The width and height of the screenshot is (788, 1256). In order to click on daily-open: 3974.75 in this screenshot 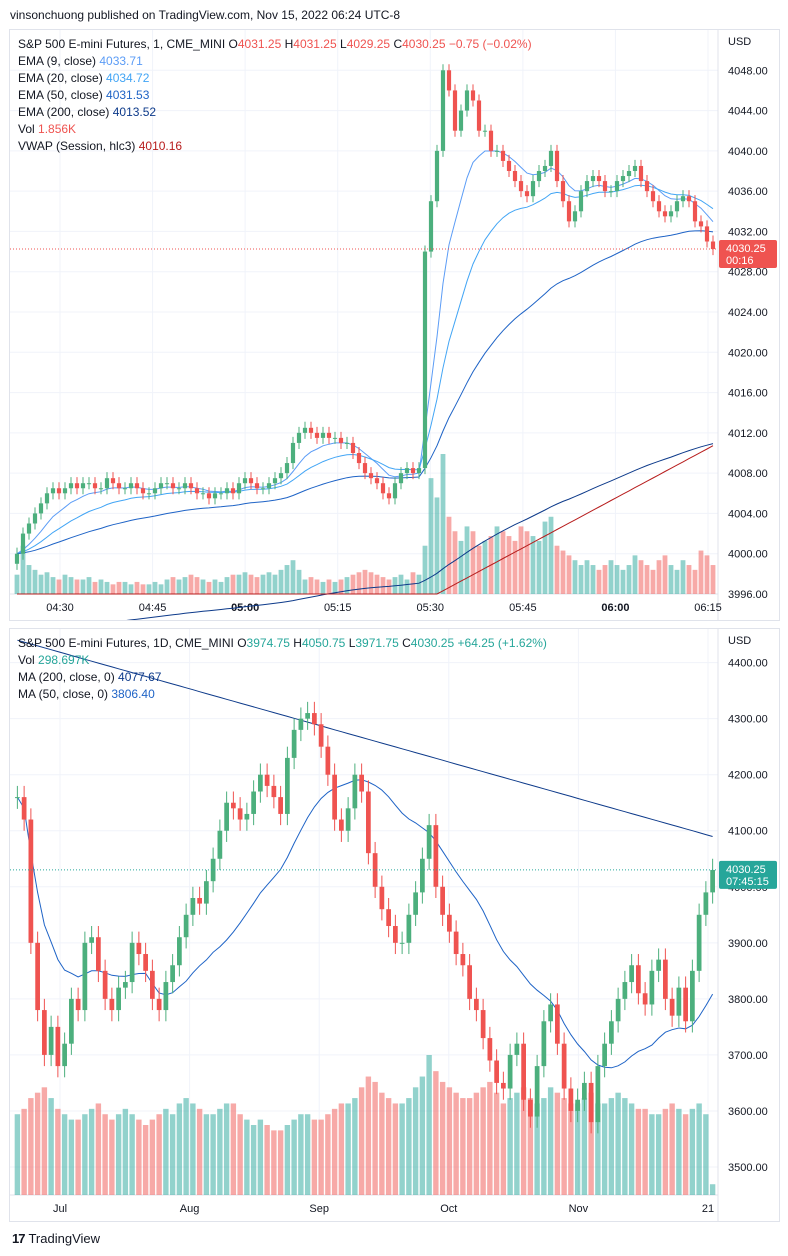, I will do `click(268, 643)`.